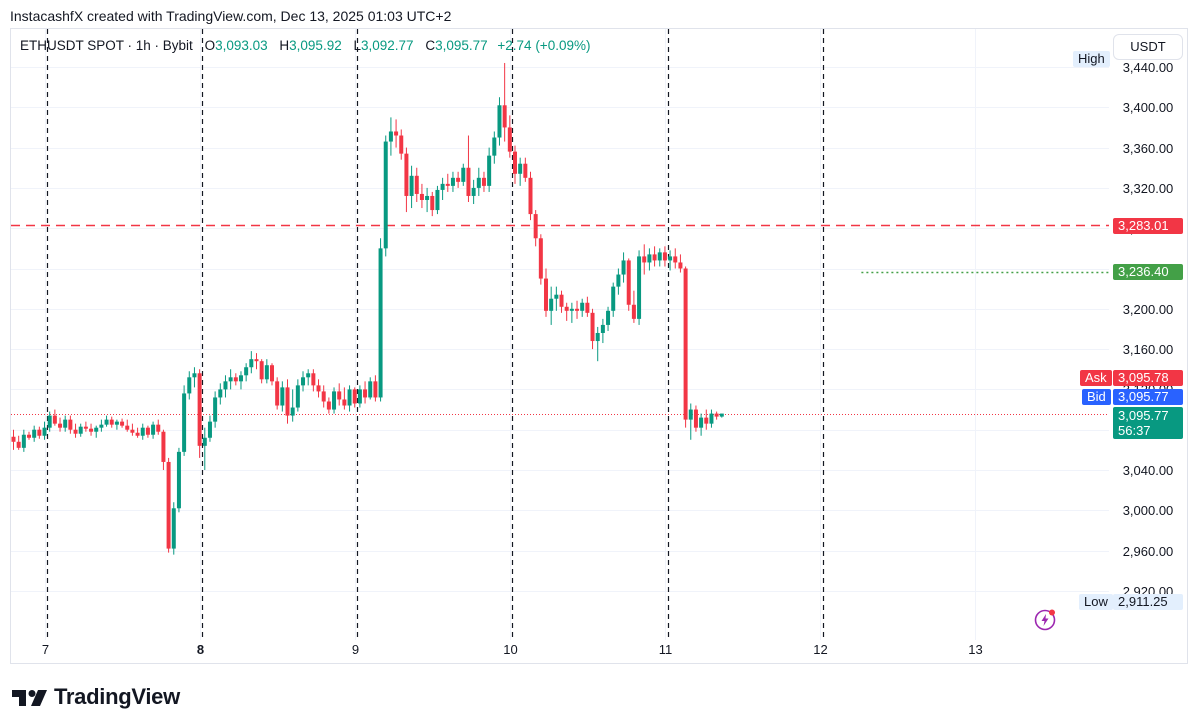  Describe the element at coordinates (1045, 620) in the screenshot. I see `flash-alert-icon` at that location.